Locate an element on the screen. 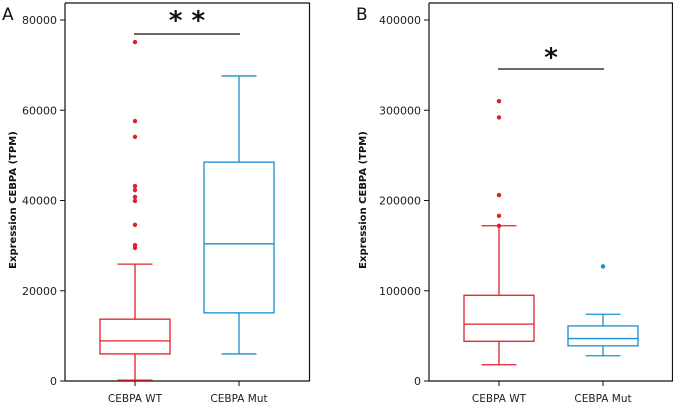  y-tick-label: 60000 is located at coordinates (39, 110).